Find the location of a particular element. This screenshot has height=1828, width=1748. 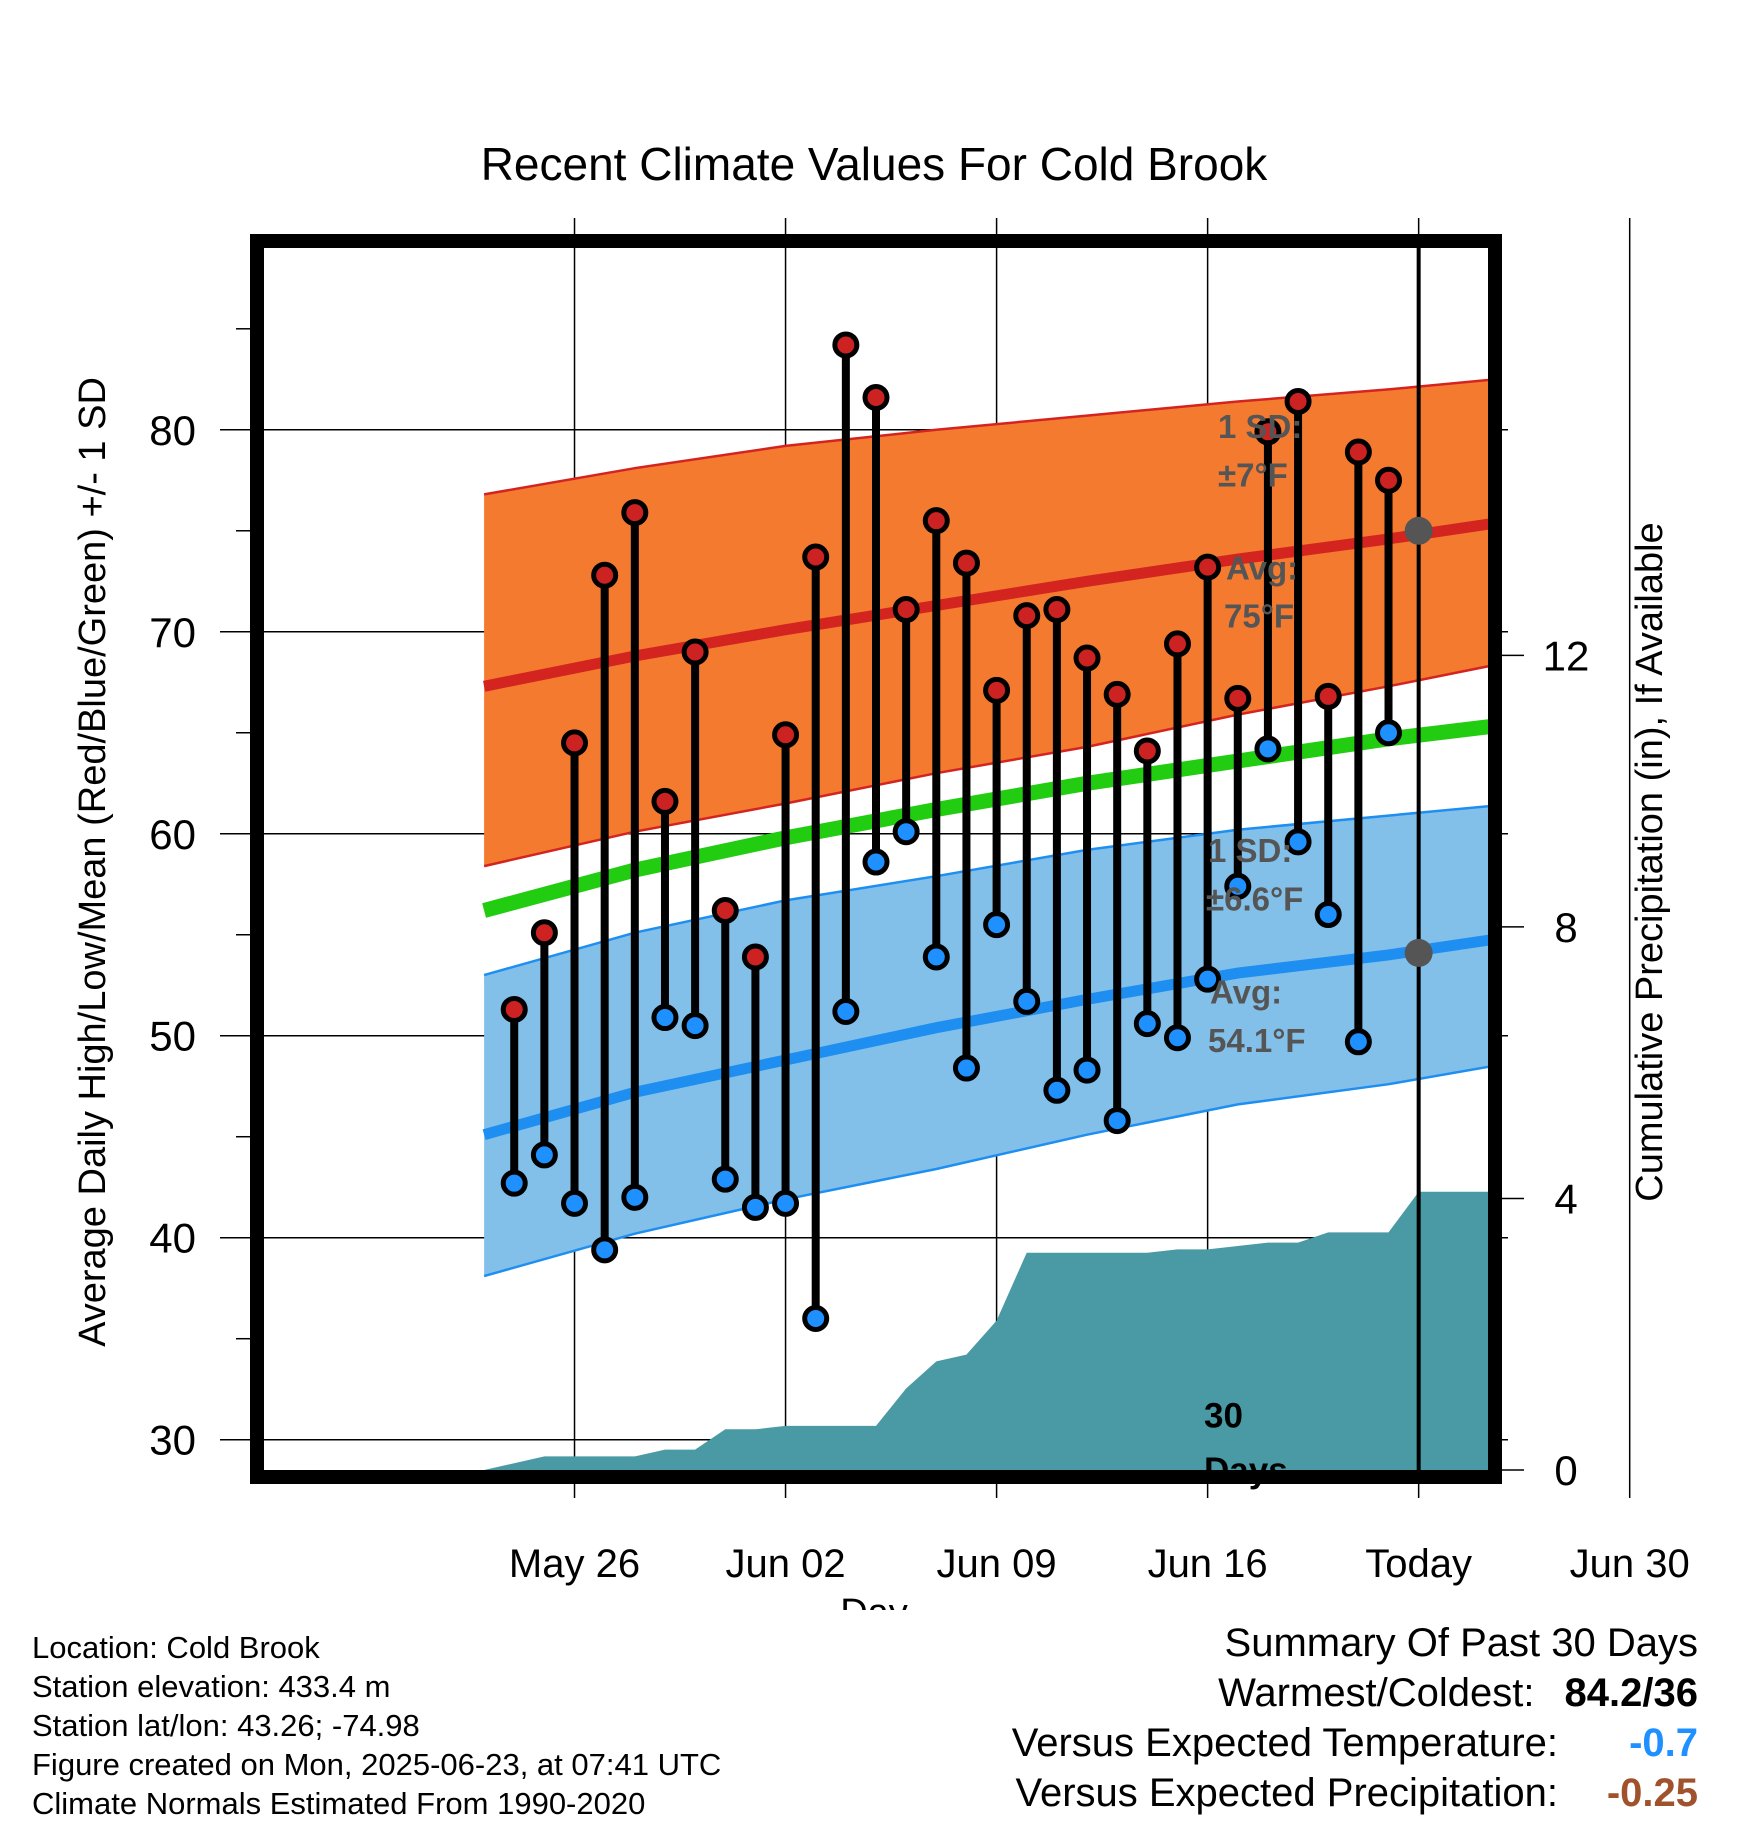

x-tick-label: Jun 09 is located at coordinates (997, 1564).